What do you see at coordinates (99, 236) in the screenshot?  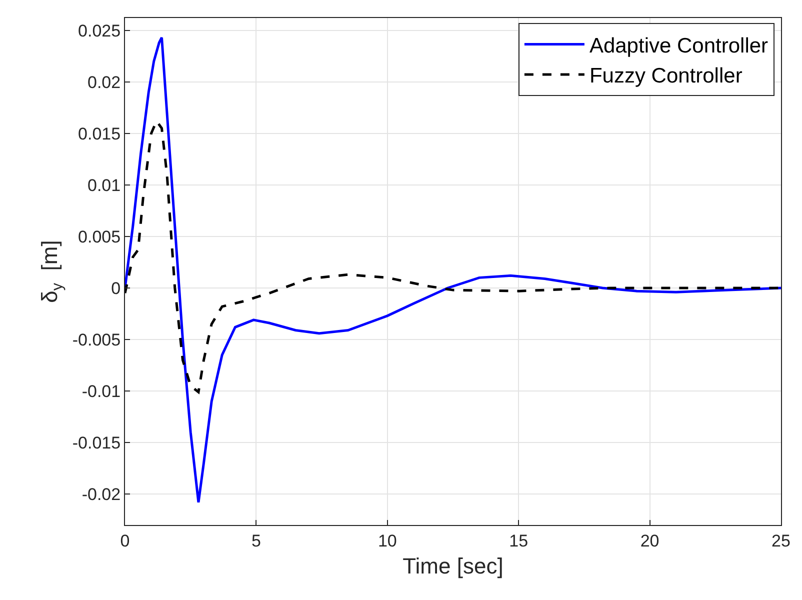 I see `y-tick-label: 0.005` at bounding box center [99, 236].